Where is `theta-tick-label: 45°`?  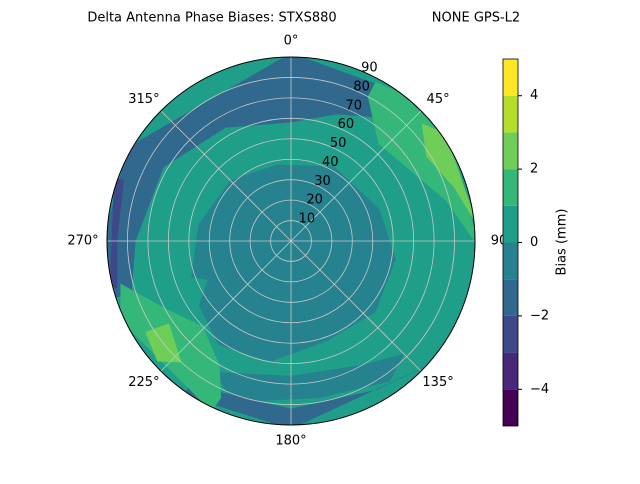
theta-tick-label: 45° is located at coordinates (438, 99).